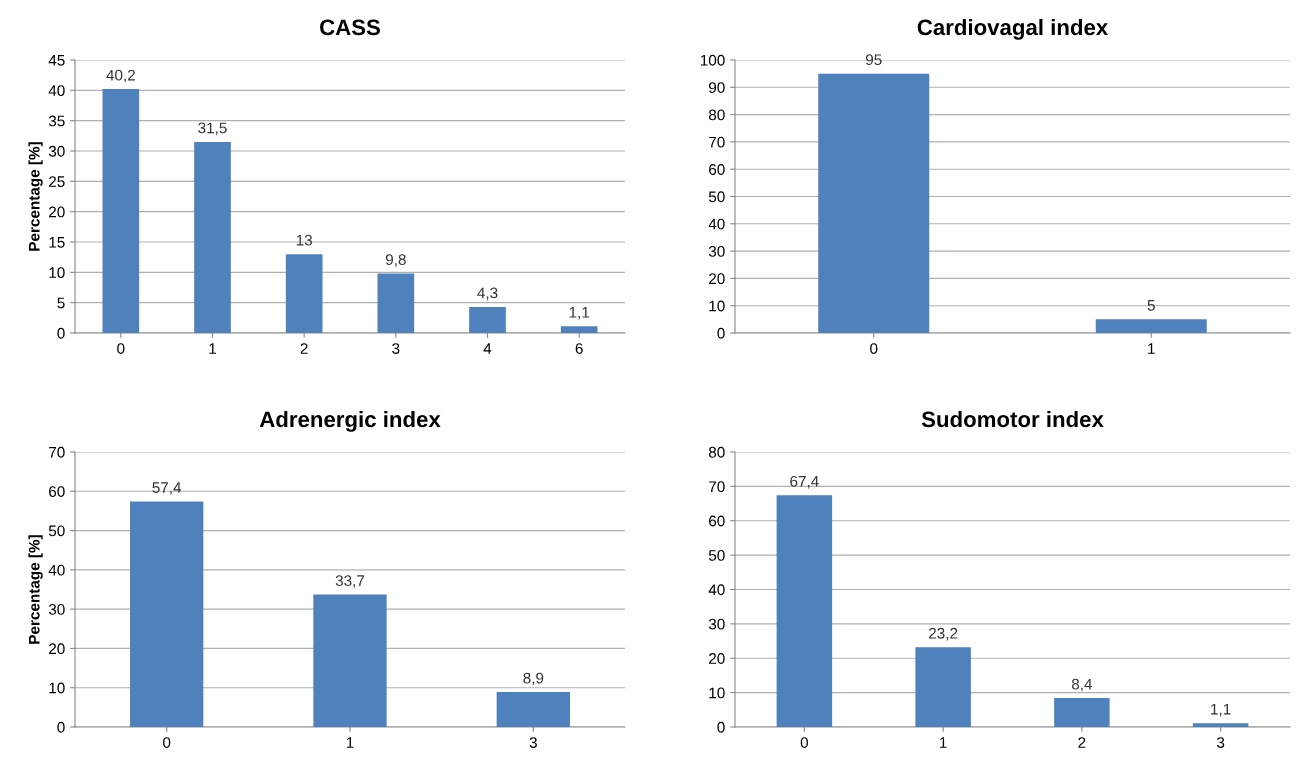  I want to click on data-label: 5, so click(1151, 305).